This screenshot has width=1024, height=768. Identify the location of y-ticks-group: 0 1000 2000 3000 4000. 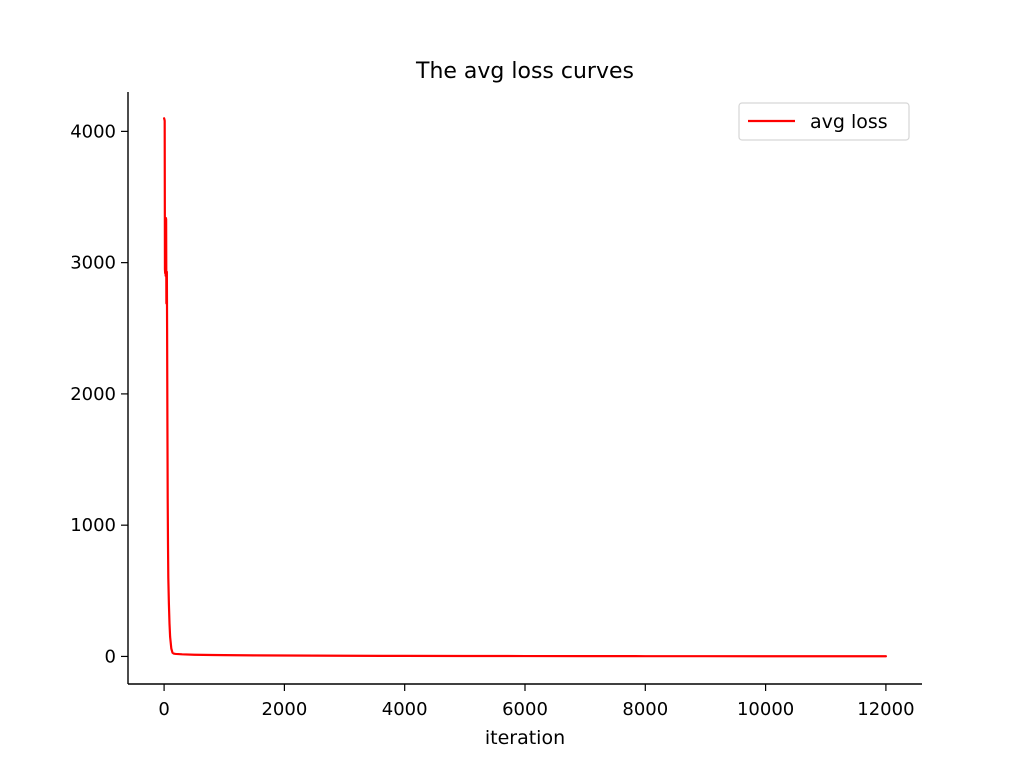
(99, 394).